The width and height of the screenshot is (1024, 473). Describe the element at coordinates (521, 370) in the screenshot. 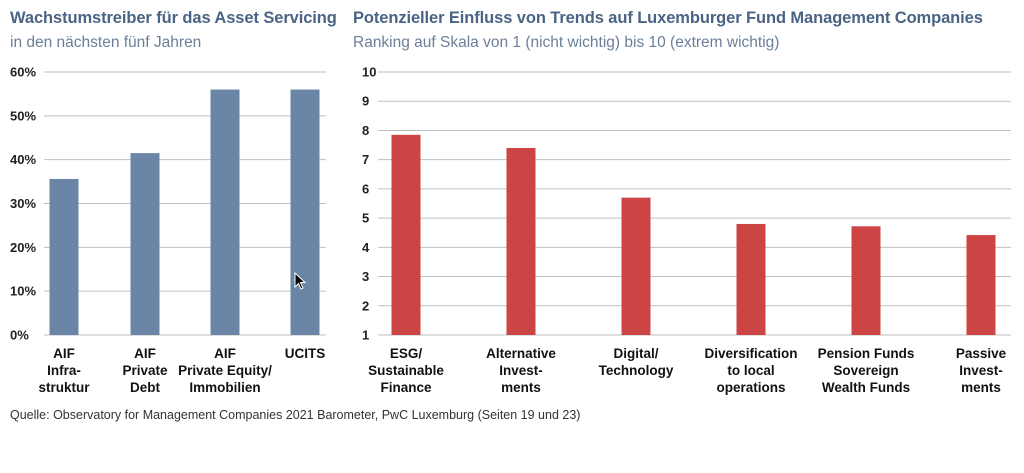

I see `right-category-label: Alternative Invest-ments` at that location.